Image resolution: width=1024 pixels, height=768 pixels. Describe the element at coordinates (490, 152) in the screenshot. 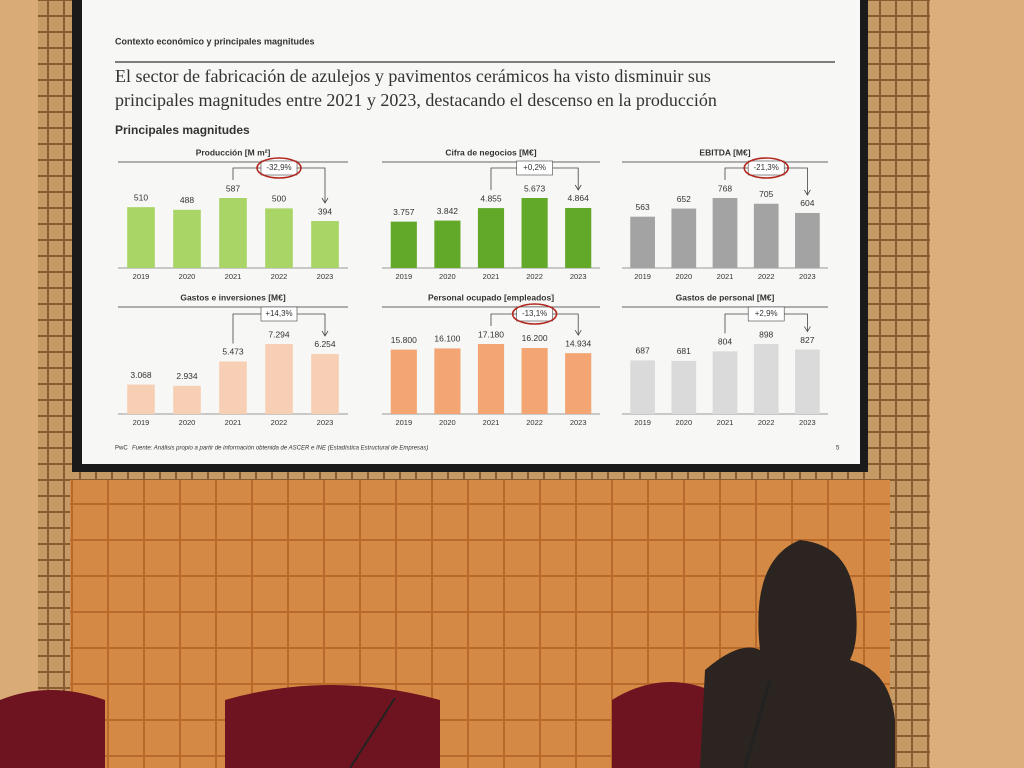

I see `chart-title: Cifra de negocios [M€]` at that location.